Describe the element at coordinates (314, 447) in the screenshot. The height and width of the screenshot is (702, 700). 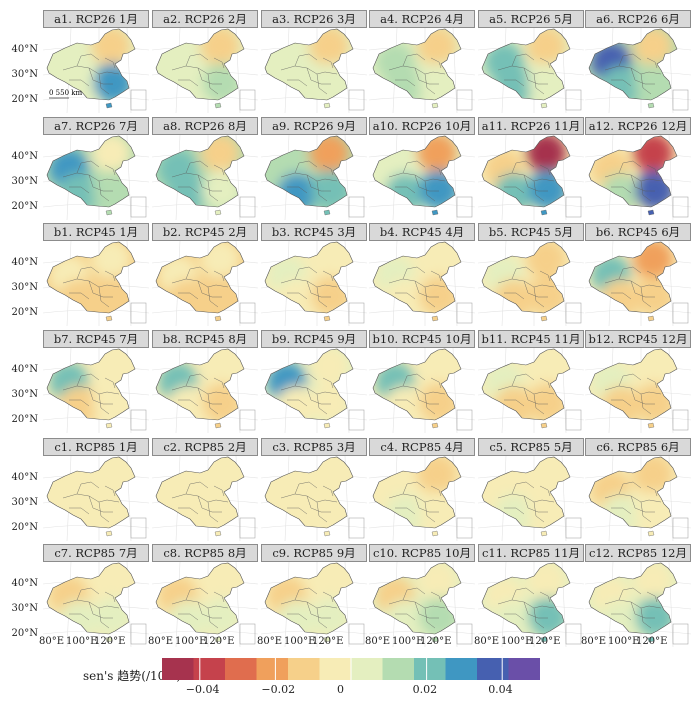
I see `panel-title: c3. RCP85 3月` at that location.